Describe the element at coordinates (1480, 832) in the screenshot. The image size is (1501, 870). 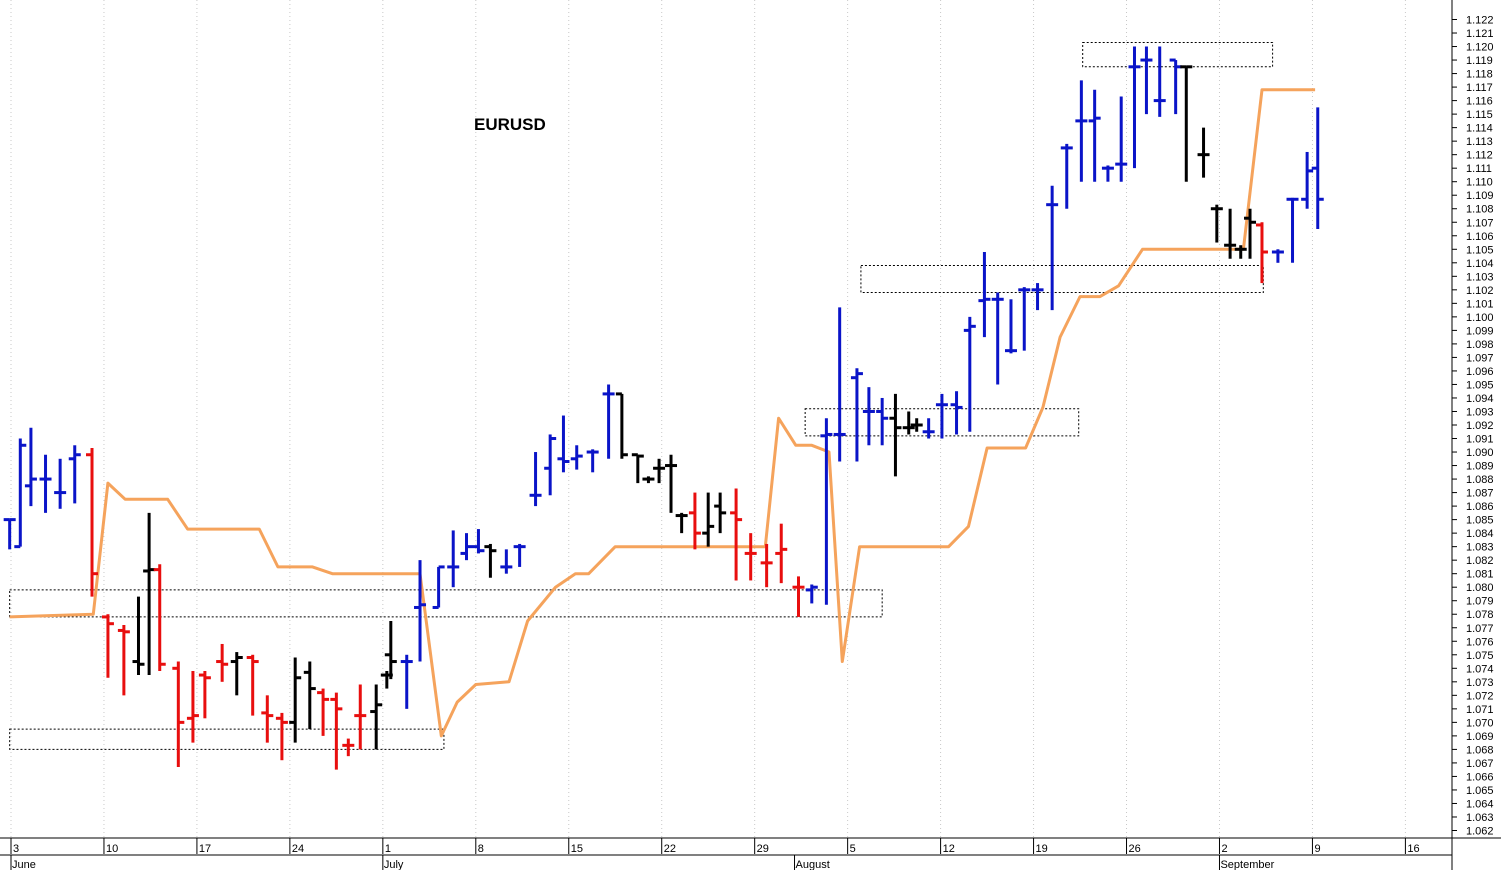
I see `y-tick-label: 1.062` at that location.